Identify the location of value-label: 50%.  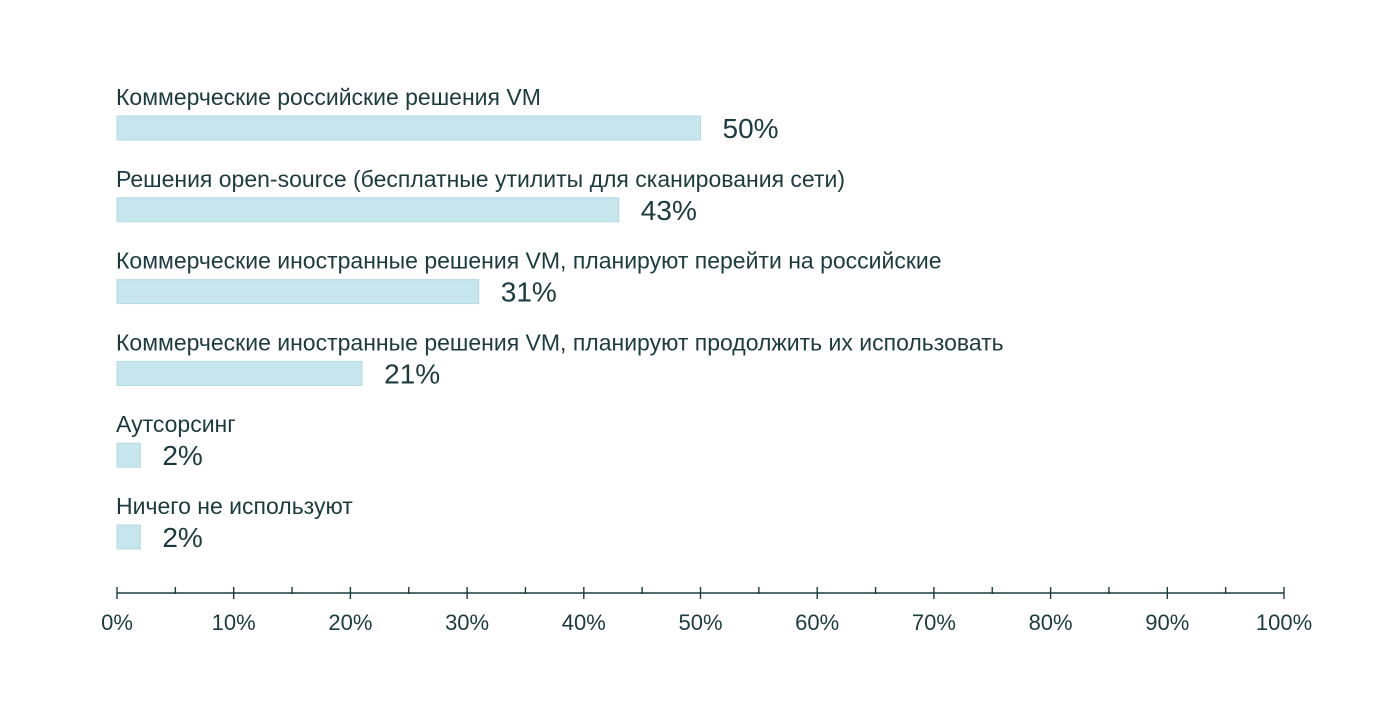
(751, 128).